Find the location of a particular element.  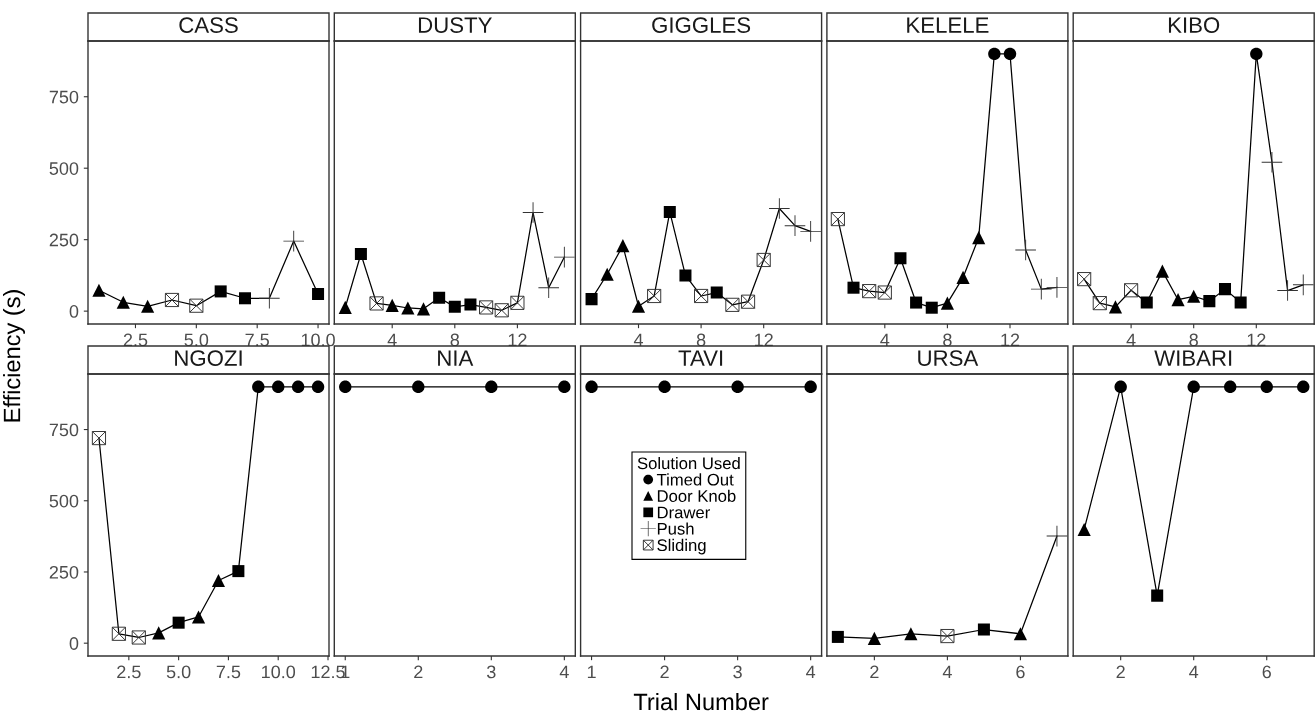

chart-title: KIBO is located at coordinates (1194, 25).